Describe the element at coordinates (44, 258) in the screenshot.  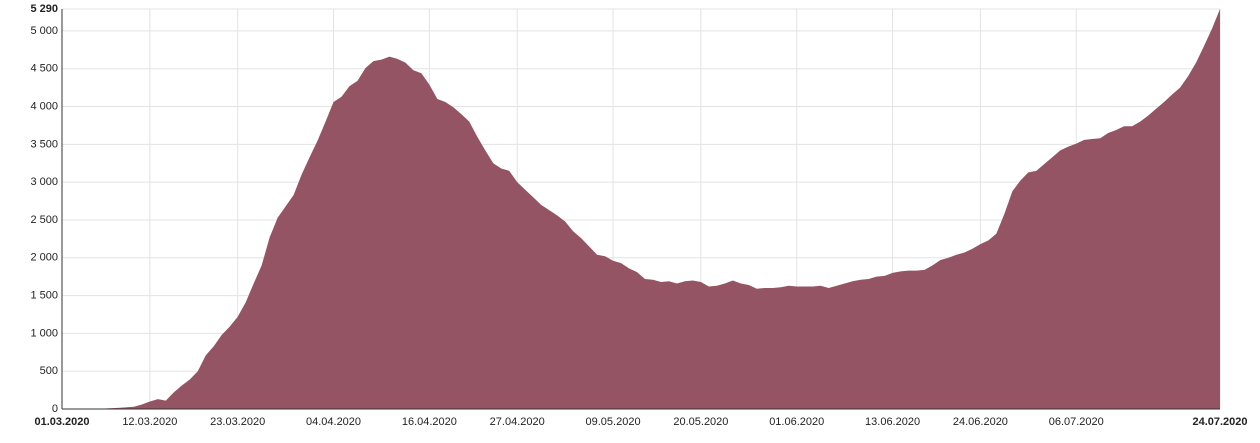
I see `y-tick-label: 2 000` at that location.